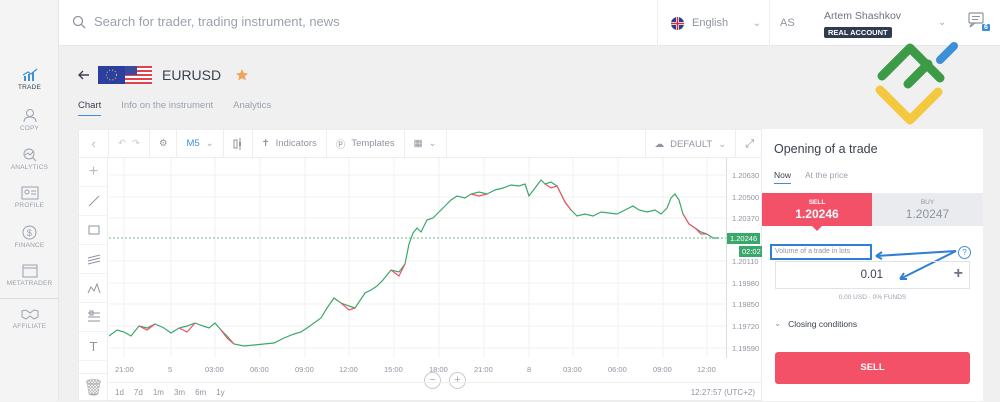  I want to click on closing-conditions-toggle: ⌄ Closing conditions, so click(815, 323).